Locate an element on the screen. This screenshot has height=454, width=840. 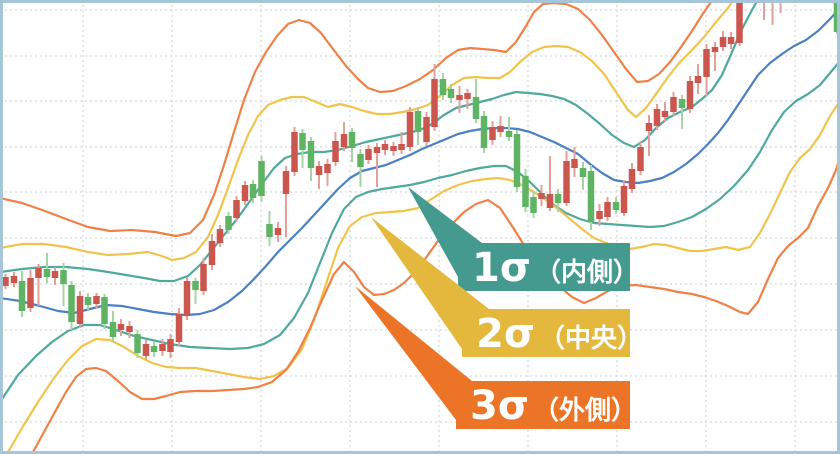
callout-label: 2σ （中央） is located at coordinates (559, 334).